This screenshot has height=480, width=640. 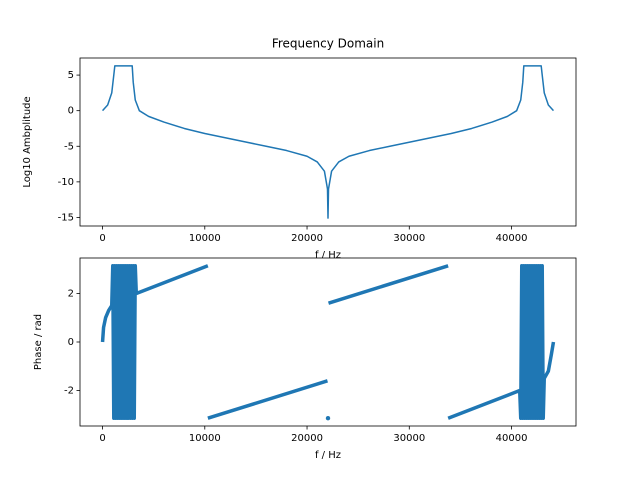 I want to click on y-tick-label: -15, so click(x=66, y=217).